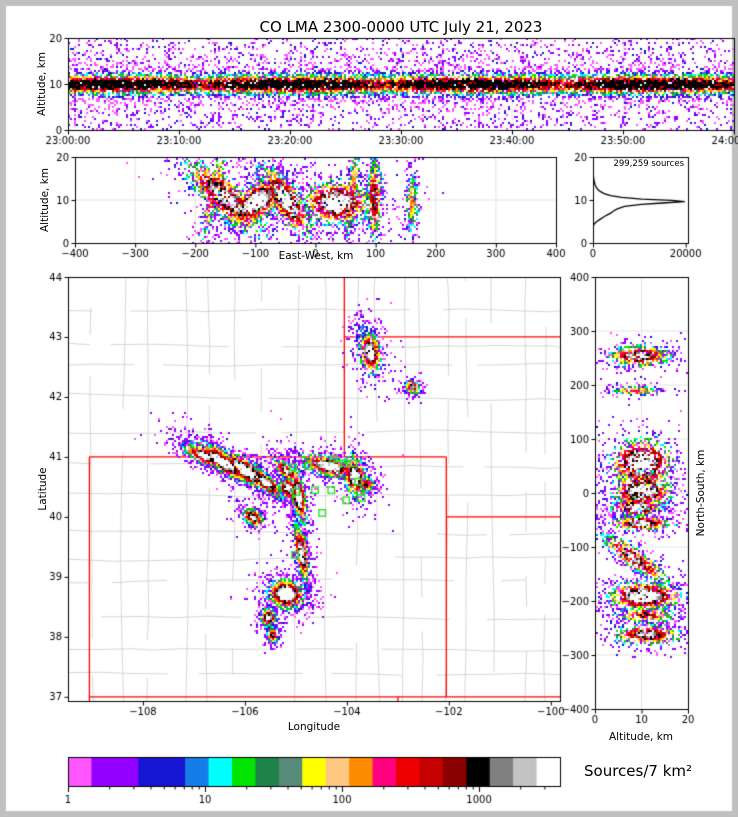  Describe the element at coordinates (45, 200) in the screenshot. I see `ew-panel-ylabel: Altitude, km` at that location.